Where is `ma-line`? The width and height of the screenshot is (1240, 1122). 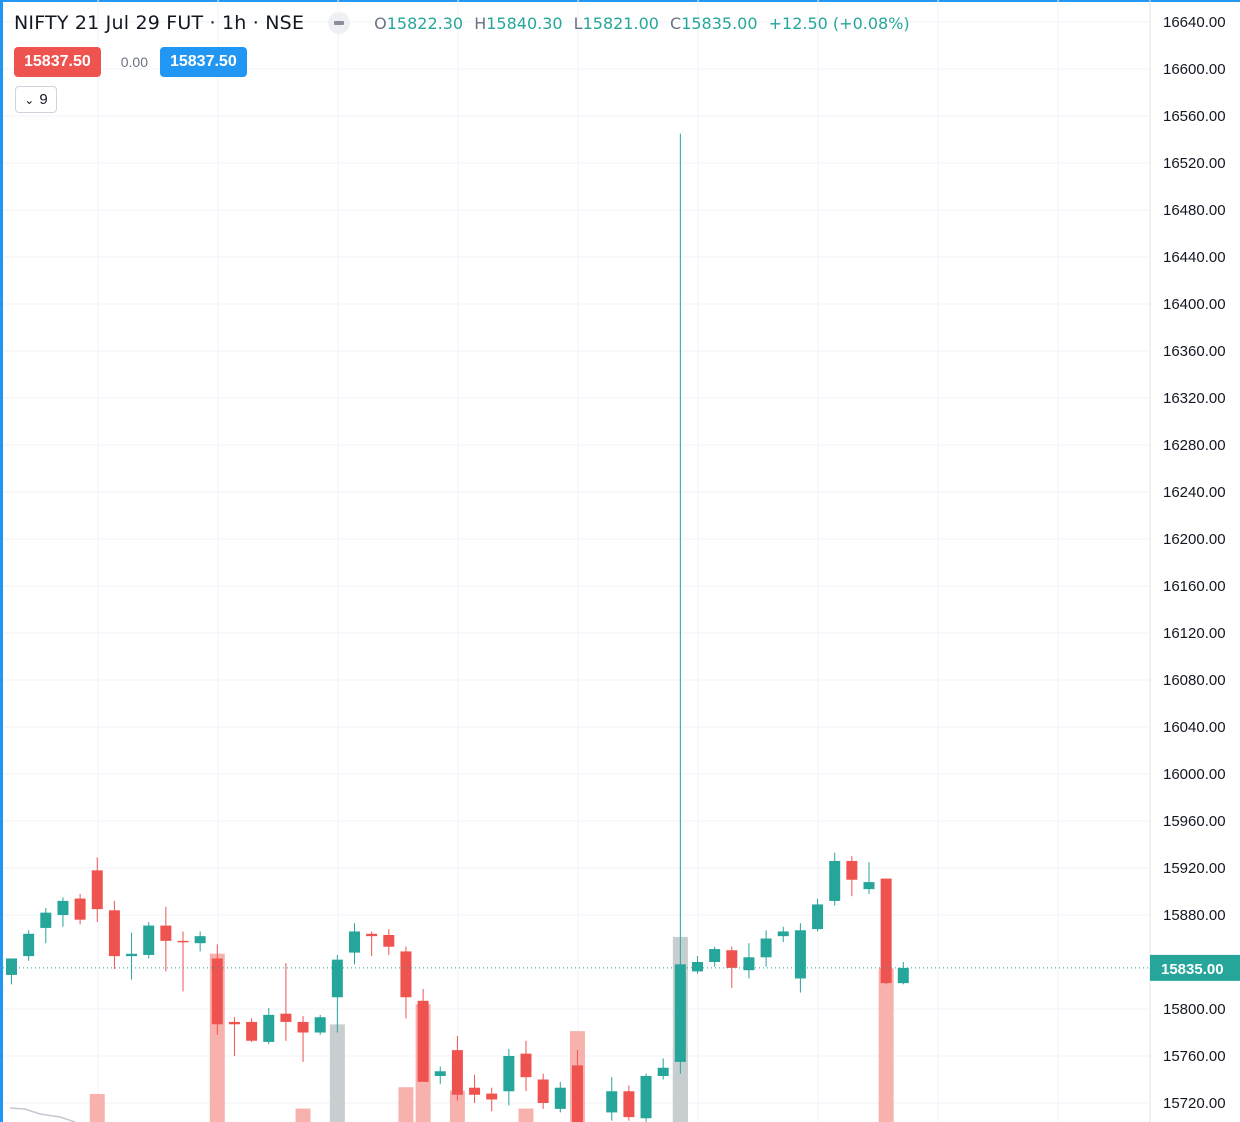 ma-line is located at coordinates (42, 1114).